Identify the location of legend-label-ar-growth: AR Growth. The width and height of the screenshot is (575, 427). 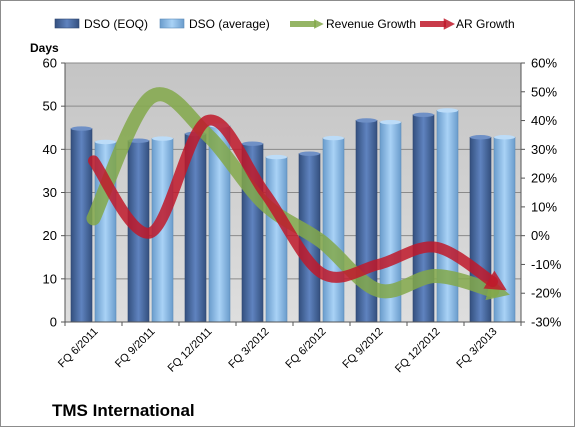
(485, 24).